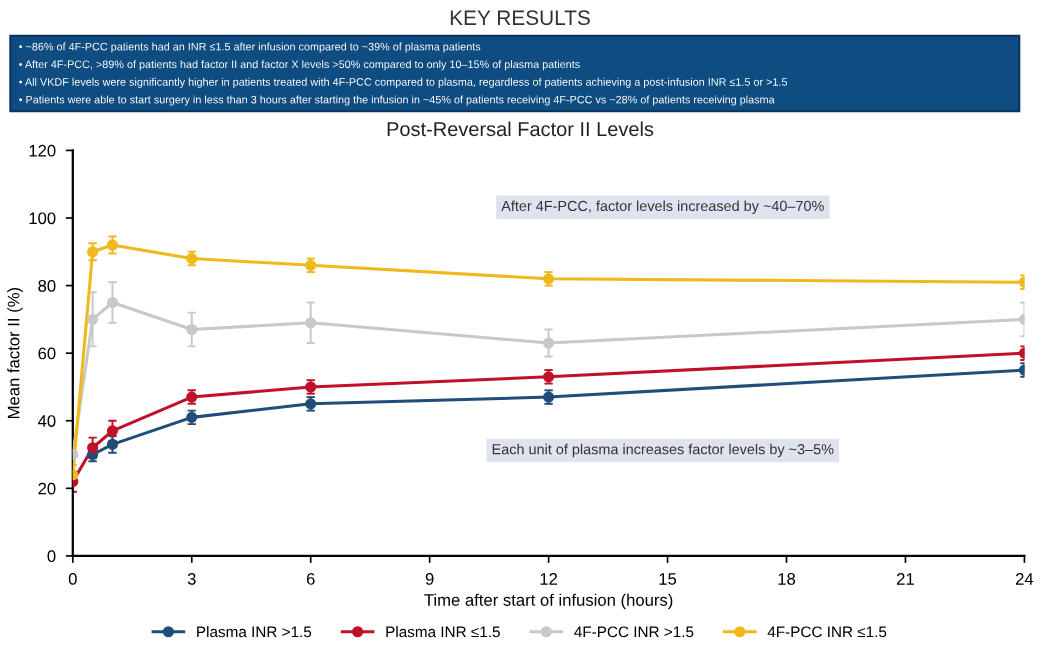  I want to click on x-tick-label: 15, so click(668, 579).